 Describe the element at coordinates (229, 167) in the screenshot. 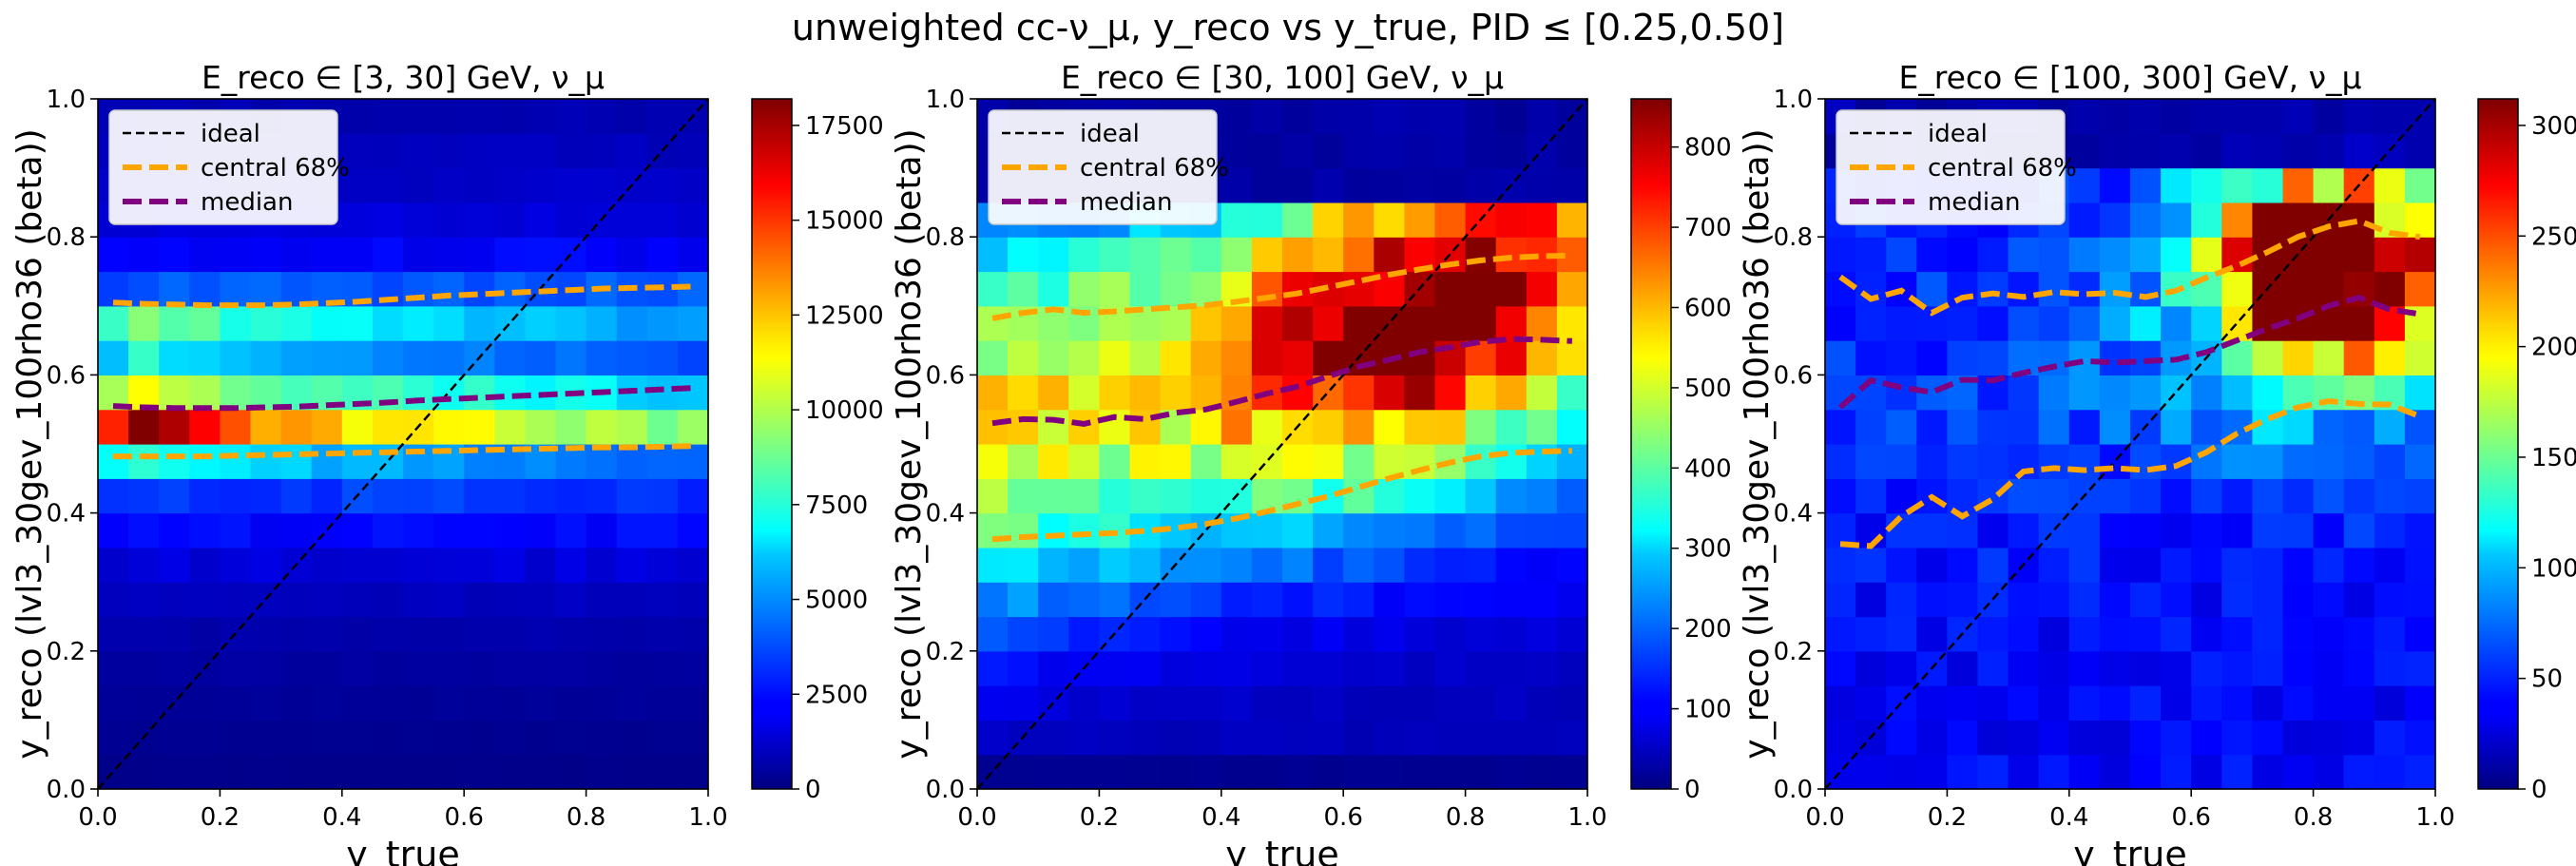

I see `legend: ideal central 68% median` at that location.